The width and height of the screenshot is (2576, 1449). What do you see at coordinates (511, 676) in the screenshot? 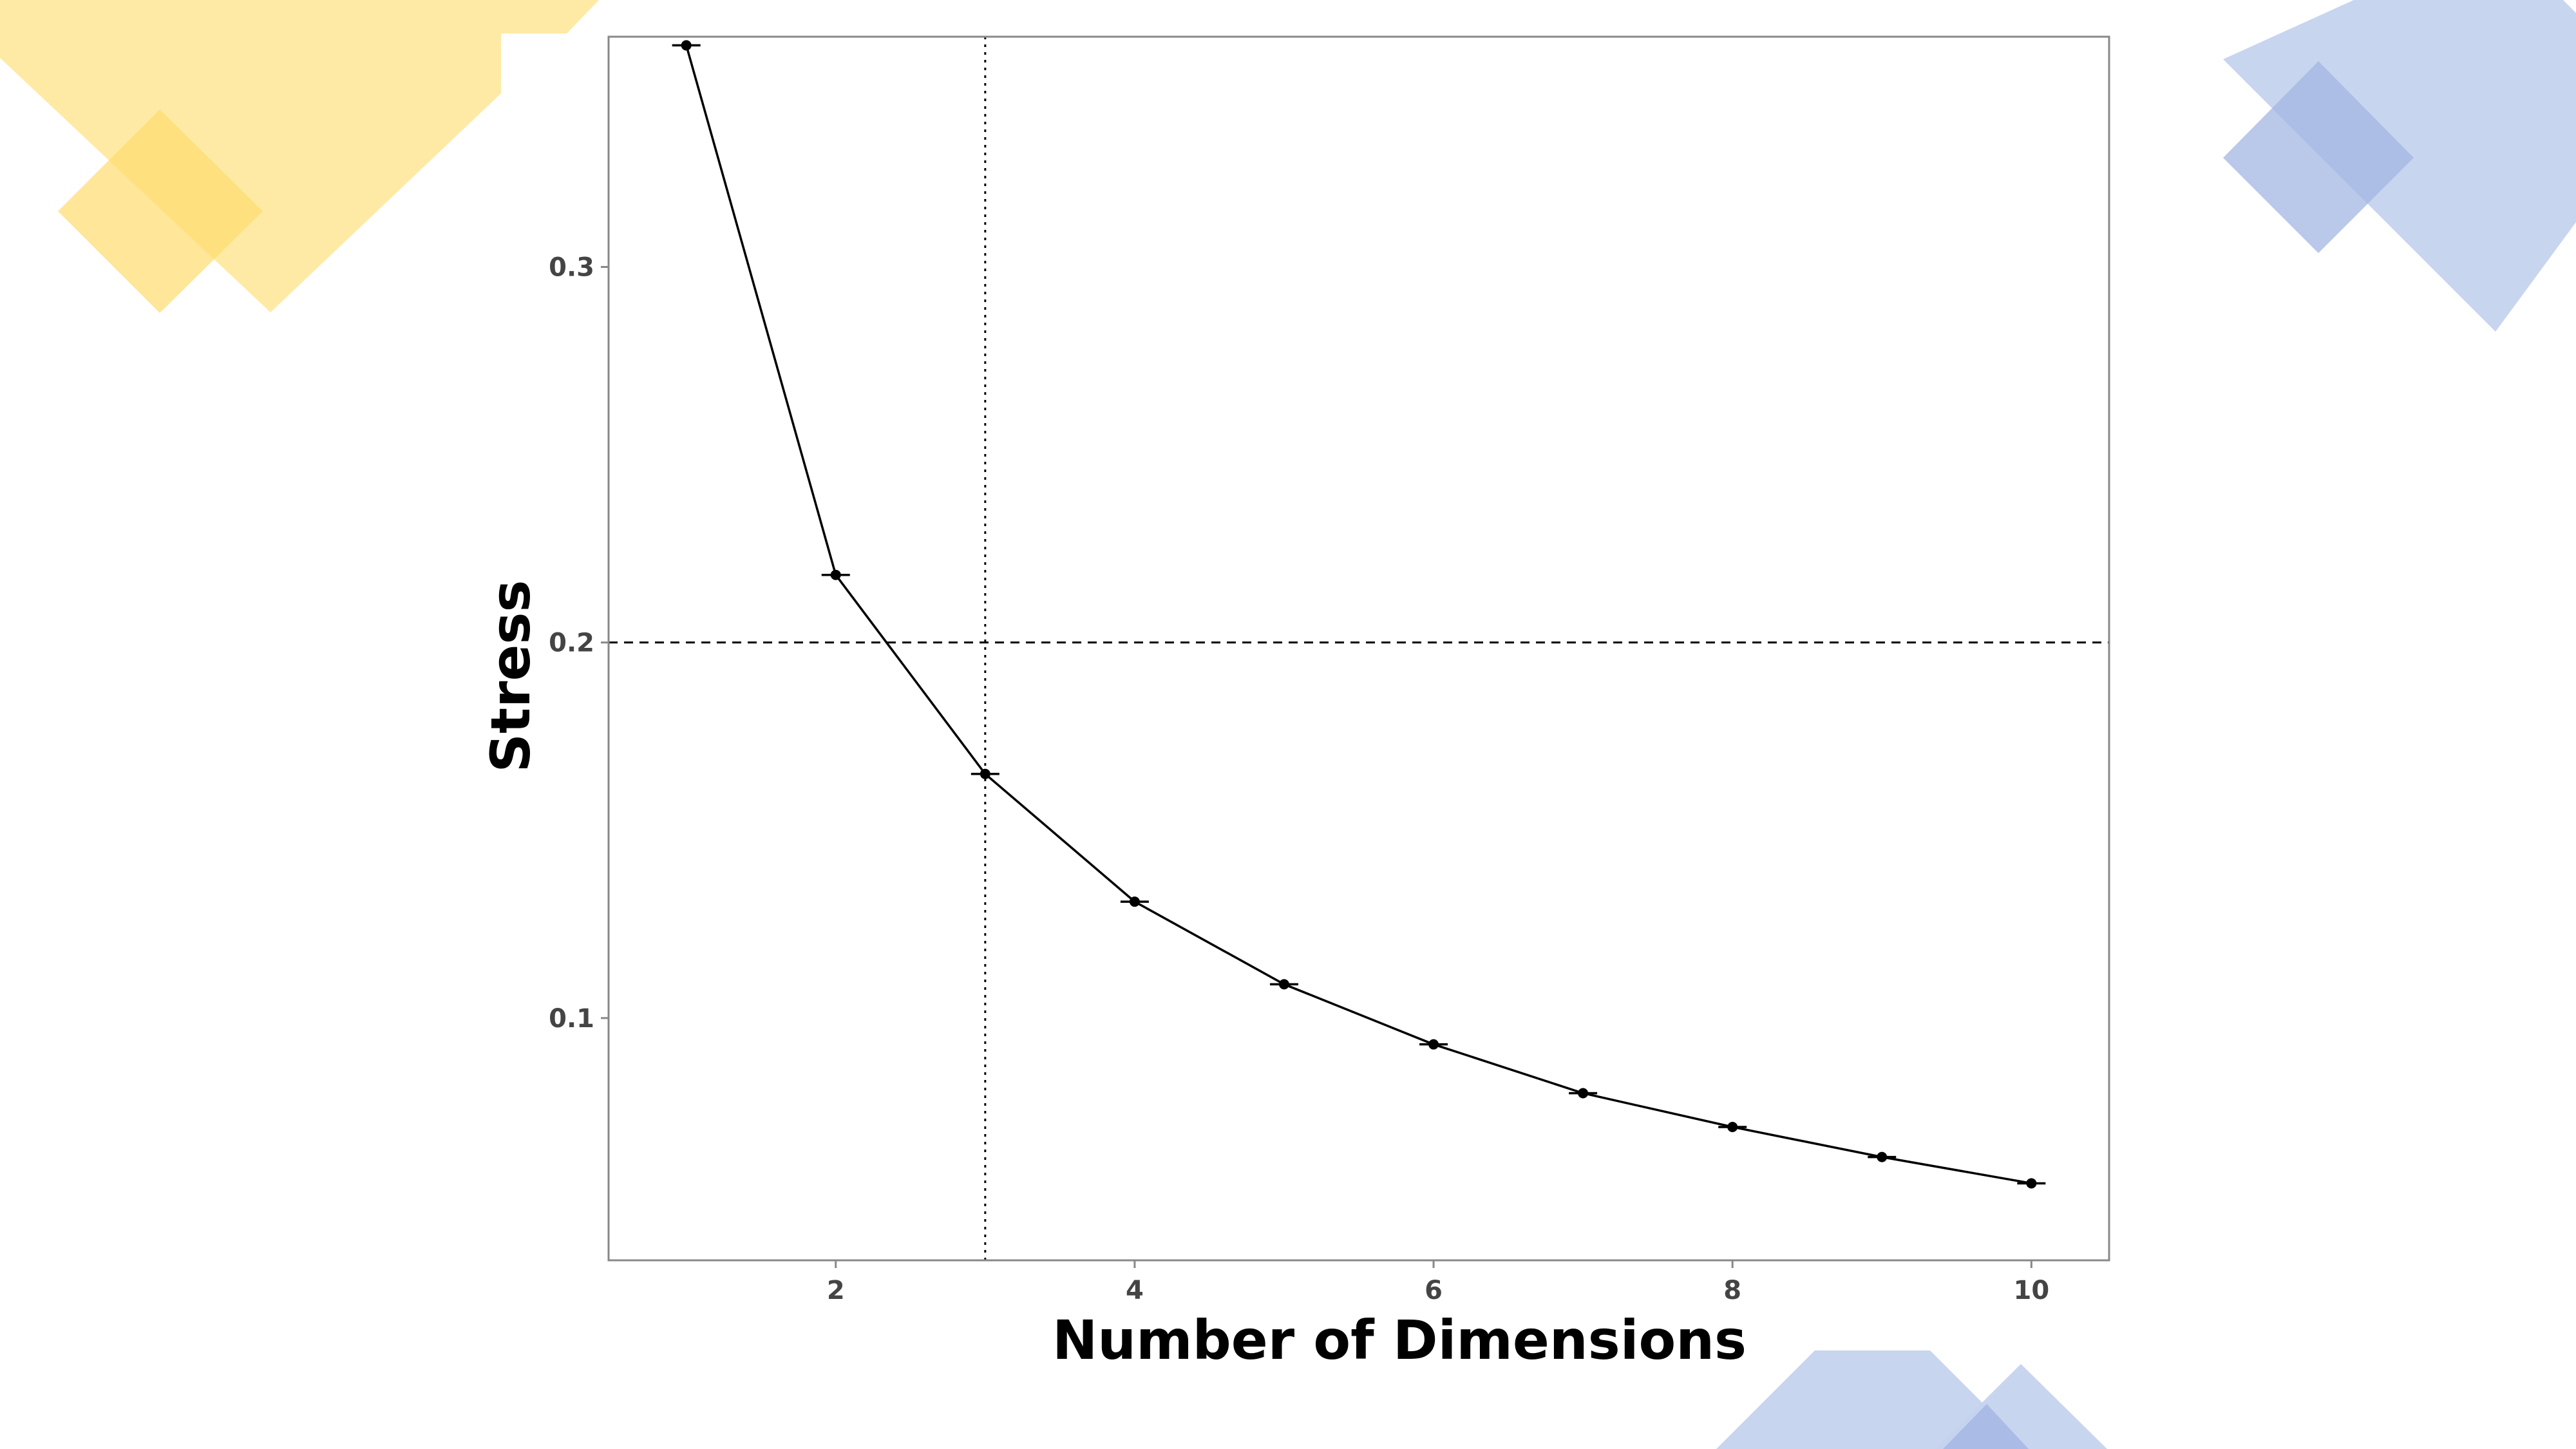
I see `y-axis-title: Stress` at bounding box center [511, 676].